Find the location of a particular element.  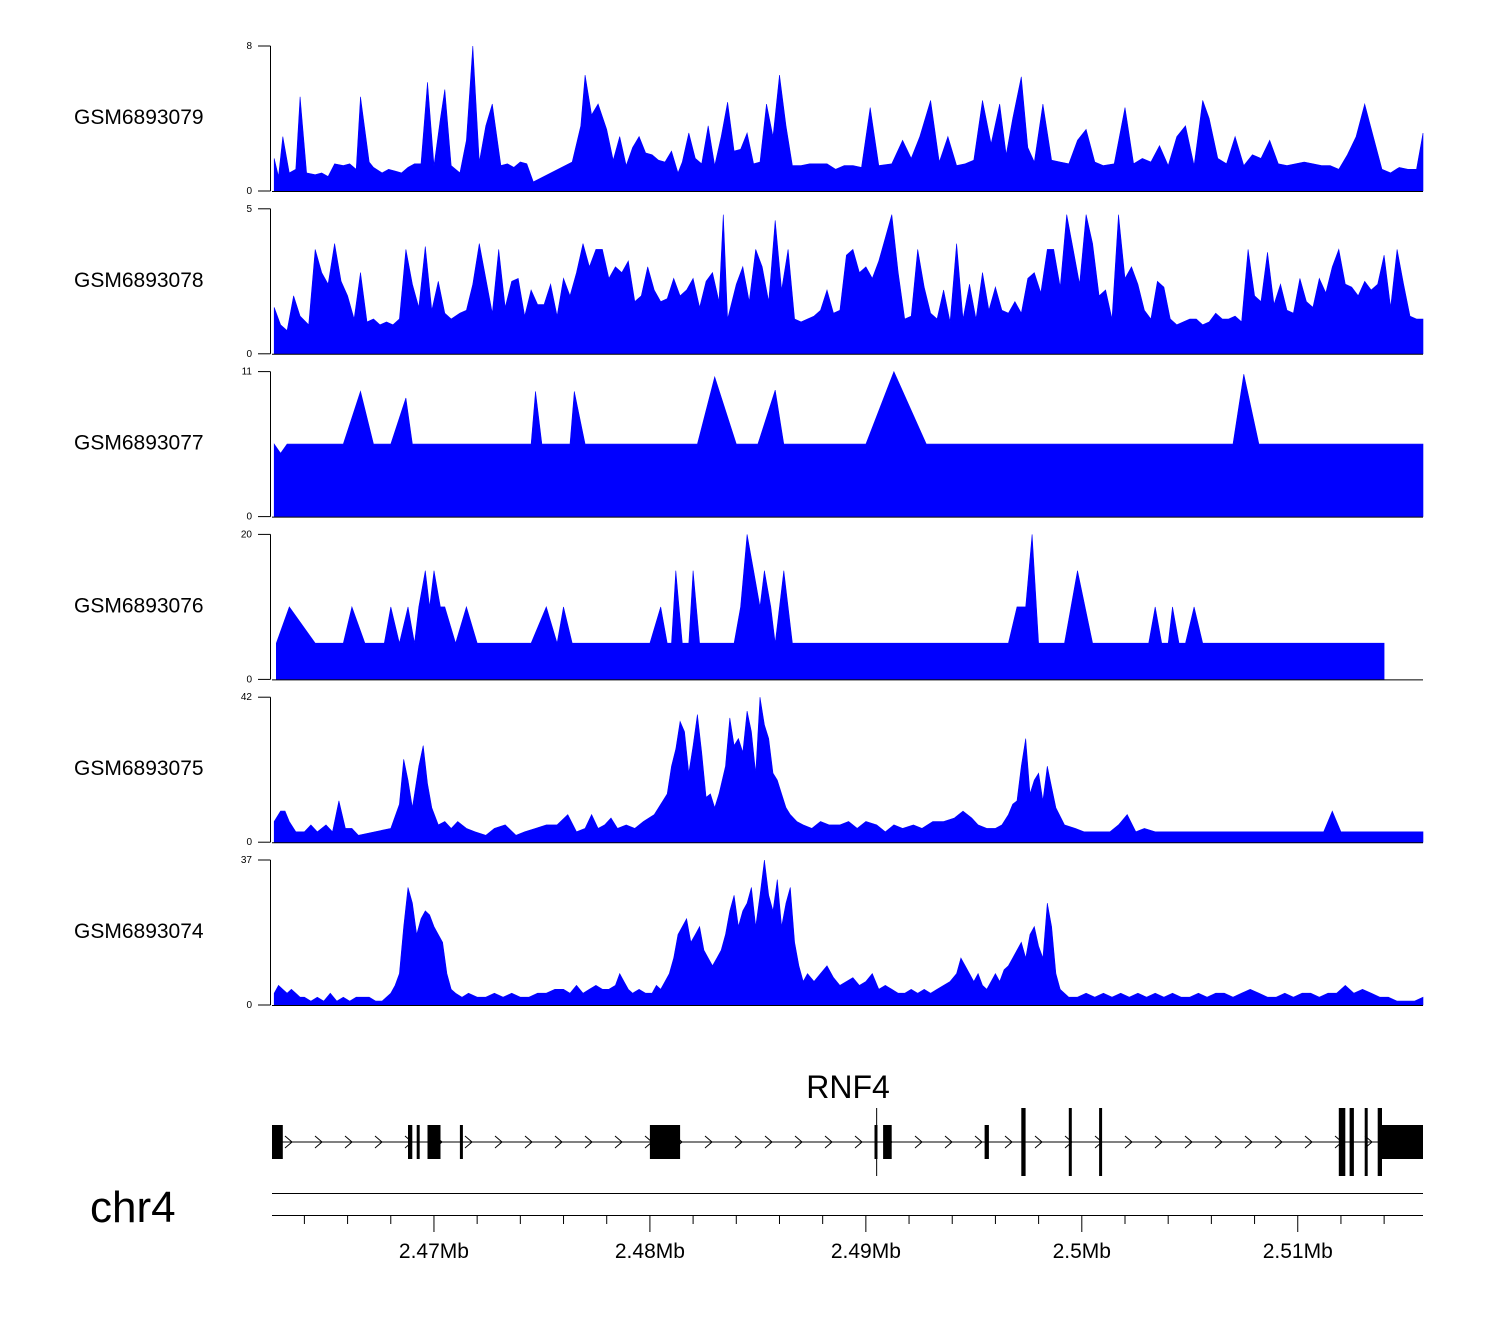

track-GSM6893078: GSM6893078 5 0 is located at coordinates (749, 282).